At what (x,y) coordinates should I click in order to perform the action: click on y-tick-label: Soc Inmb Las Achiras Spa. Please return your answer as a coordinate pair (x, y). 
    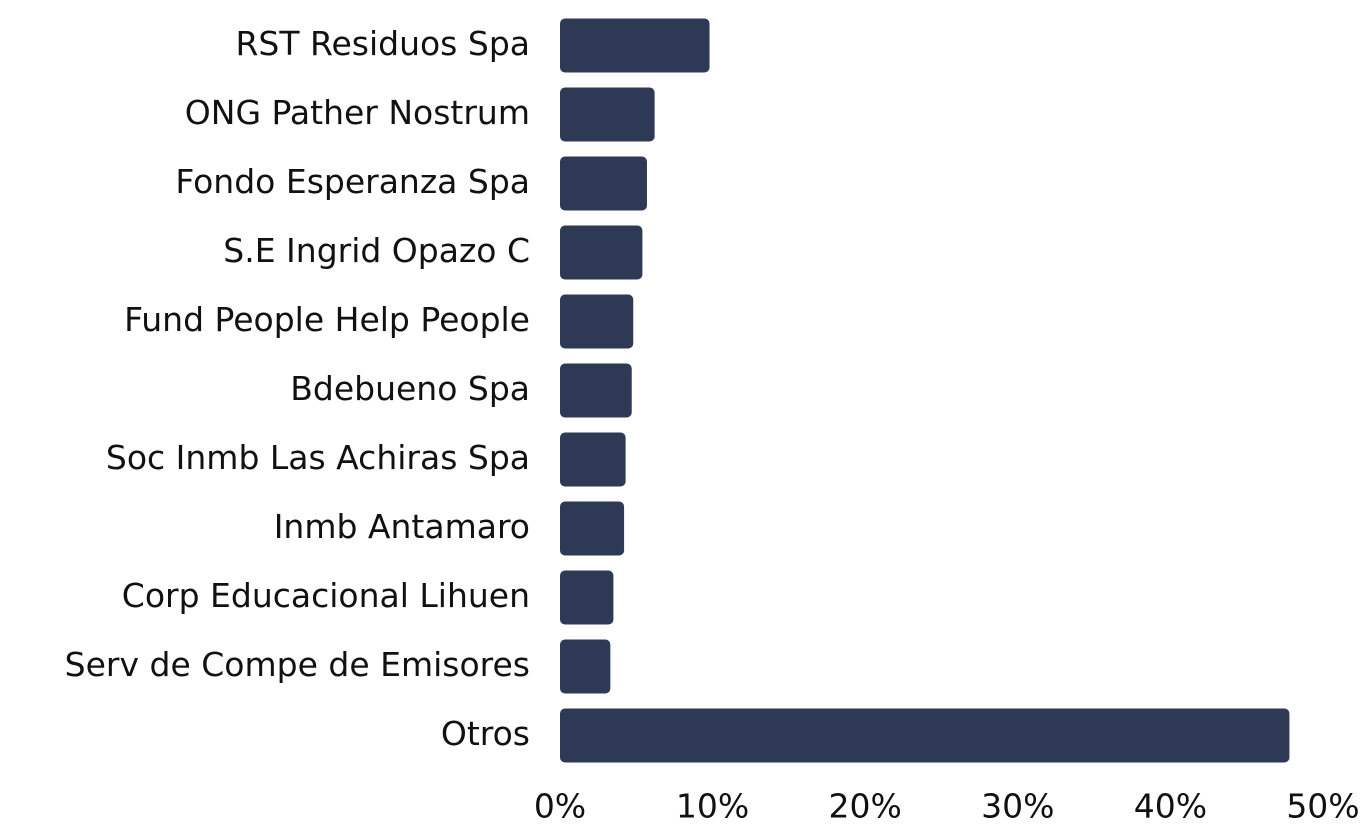
    Looking at the image, I should click on (318, 457).